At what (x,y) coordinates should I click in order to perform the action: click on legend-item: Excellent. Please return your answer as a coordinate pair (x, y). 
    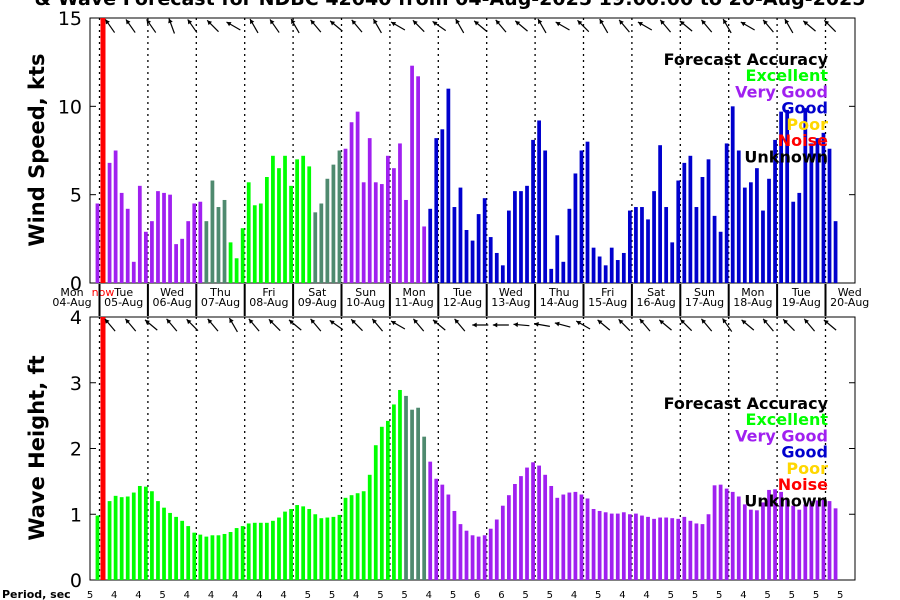
    Looking at the image, I should click on (787, 419).